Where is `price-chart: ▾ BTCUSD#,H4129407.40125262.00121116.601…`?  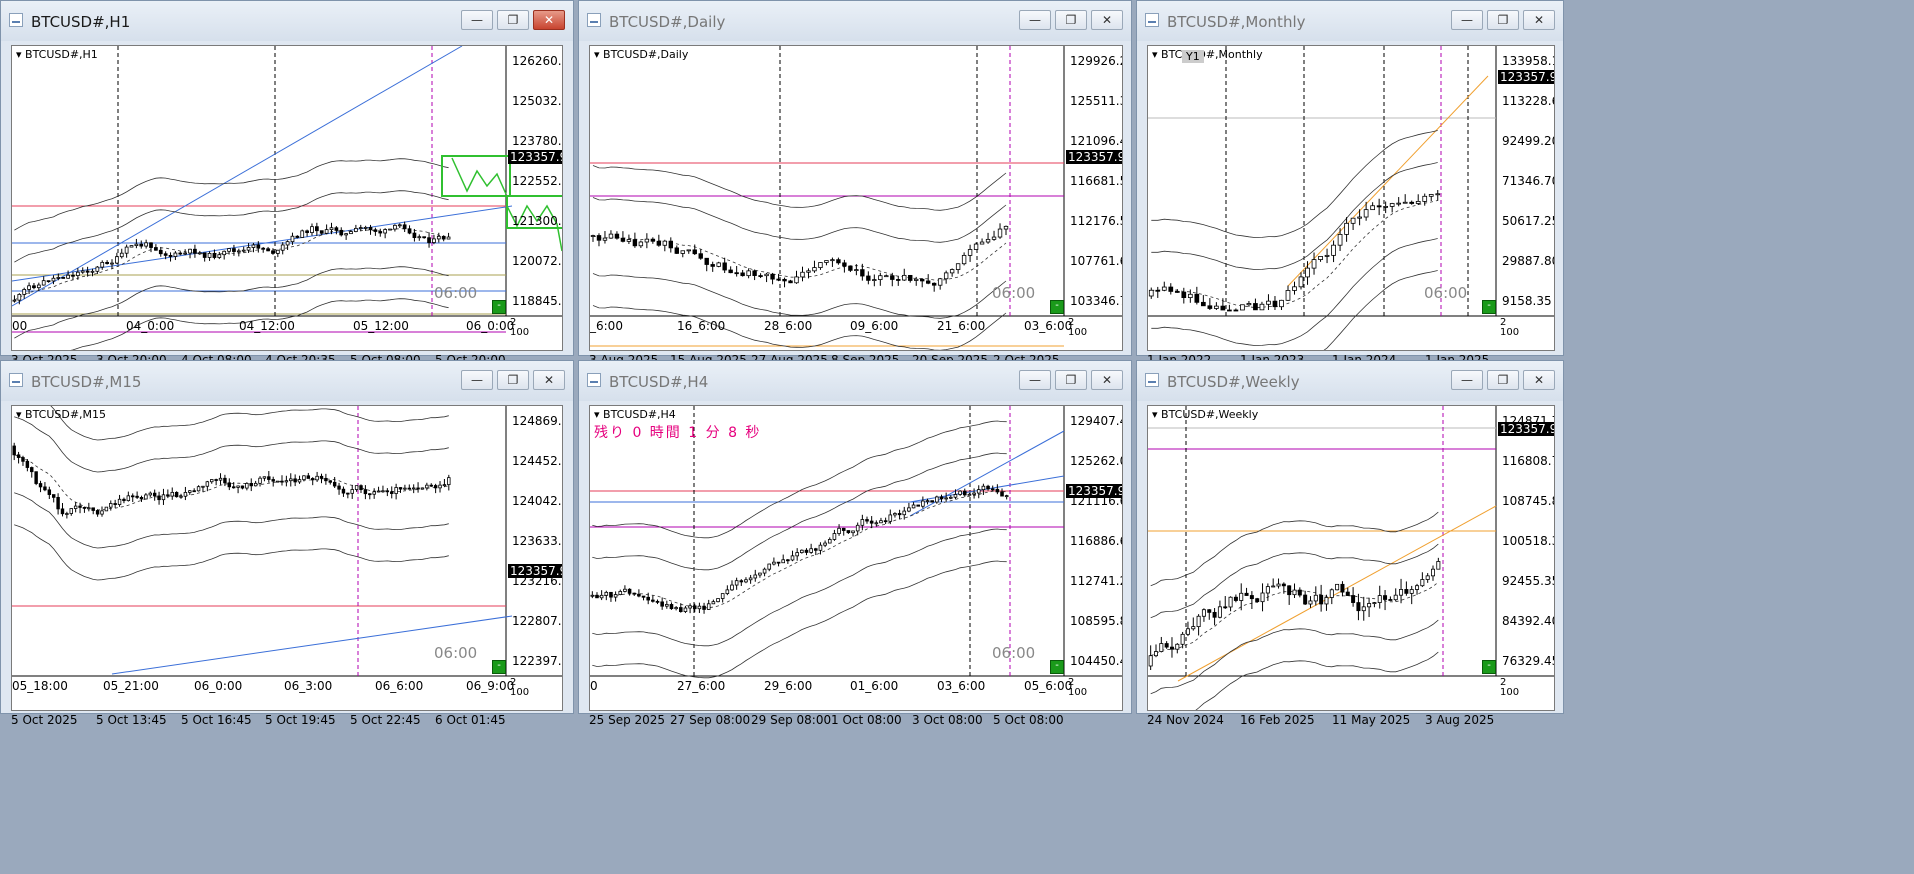
price-chart: ▾ BTCUSD#,H4129407.40125262.00121116.601… is located at coordinates (856, 558).